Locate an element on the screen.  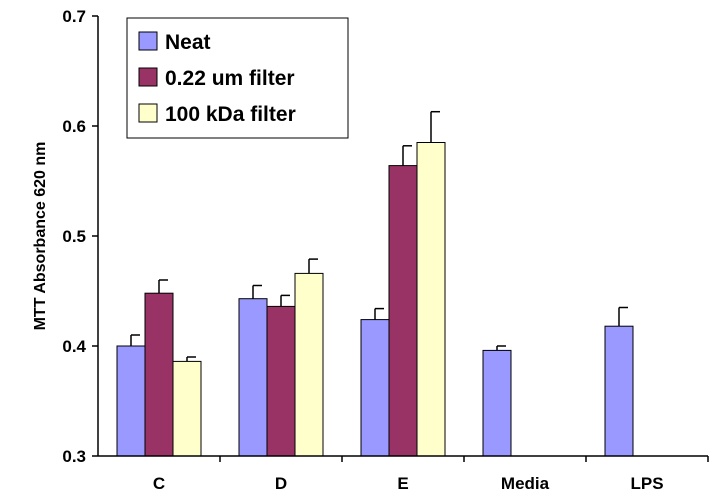
x-tick-label: C is located at coordinates (159, 483).